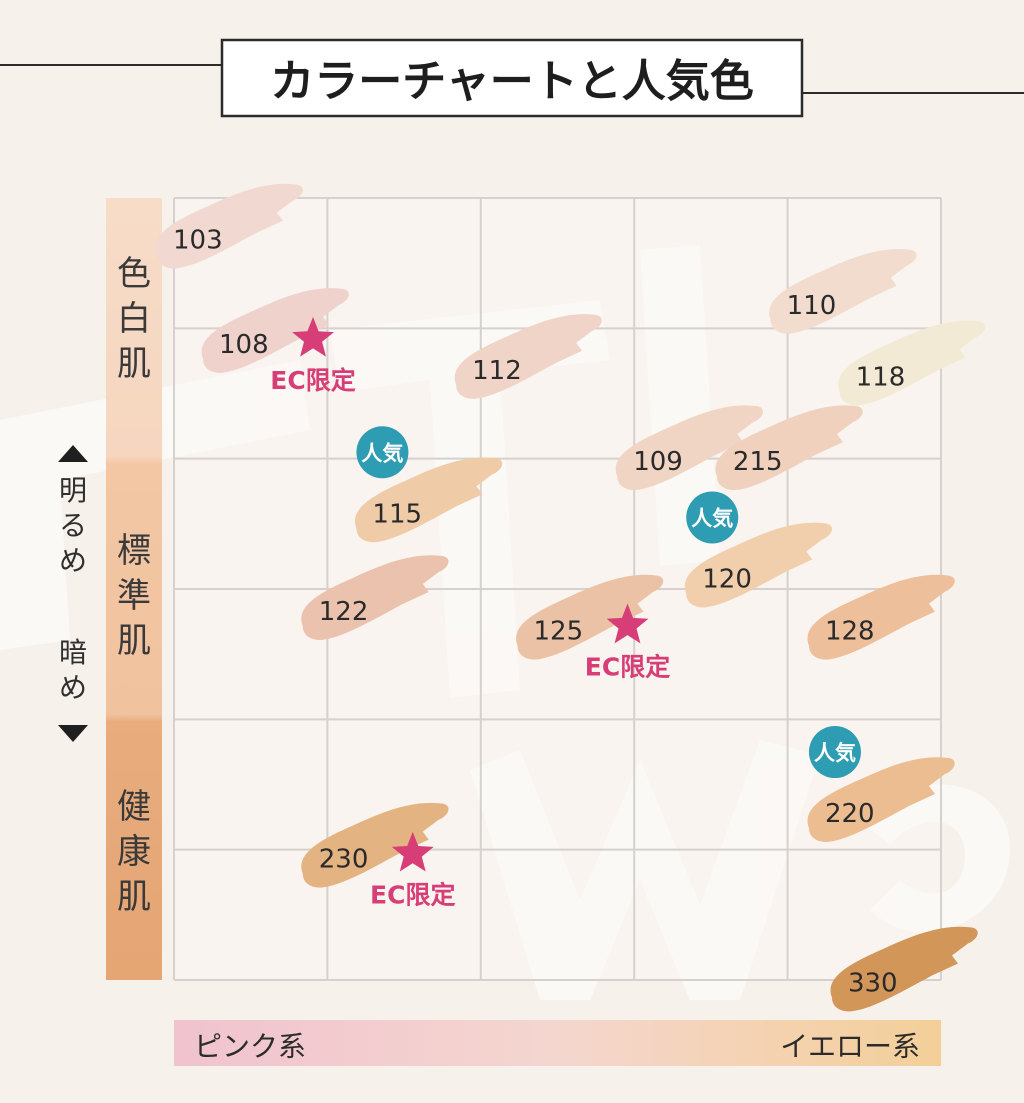 This screenshot has height=1103, width=1024. What do you see at coordinates (73, 733) in the screenshot?
I see `arrow-down-icon` at bounding box center [73, 733].